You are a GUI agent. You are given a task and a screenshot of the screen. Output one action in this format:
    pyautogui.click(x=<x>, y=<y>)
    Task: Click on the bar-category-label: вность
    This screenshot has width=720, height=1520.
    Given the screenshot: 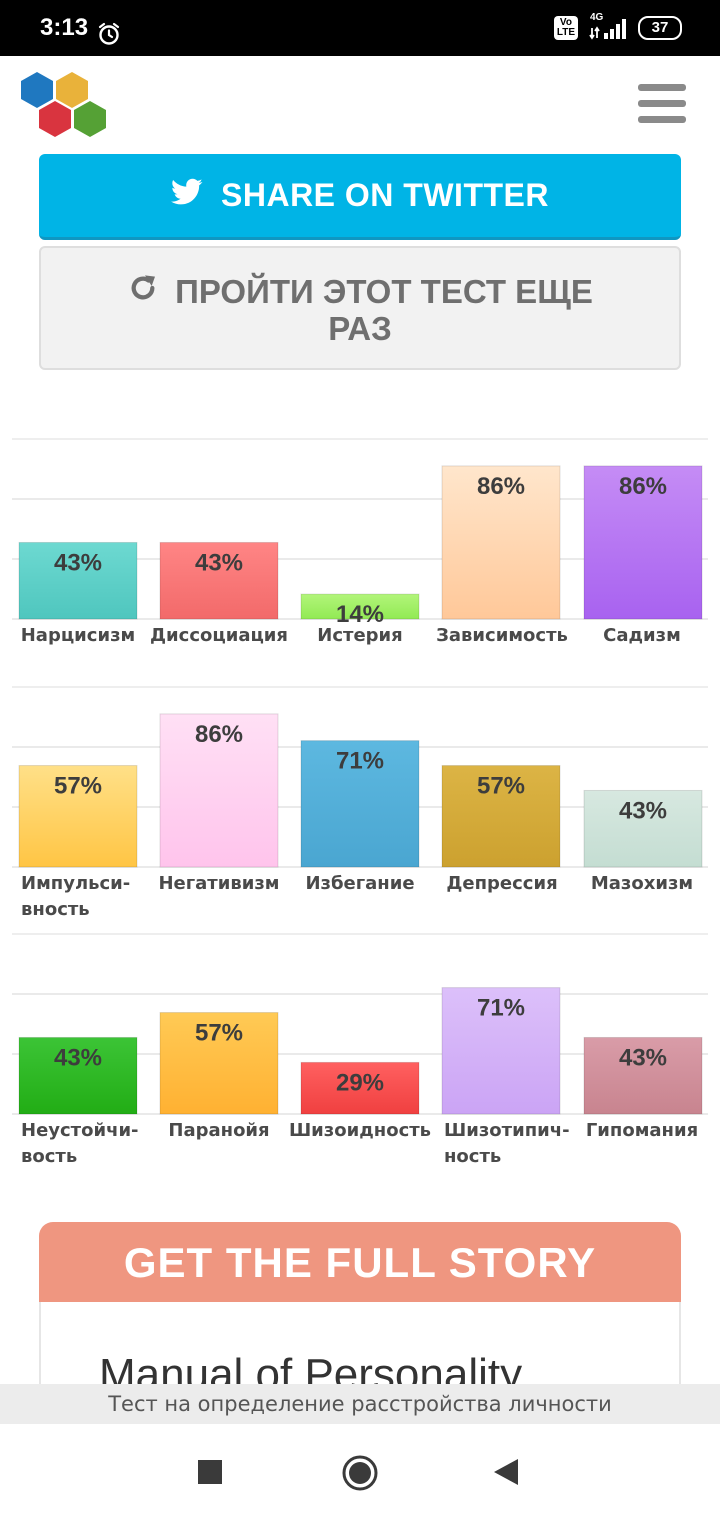 What is the action you would take?
    pyautogui.click(x=55, y=909)
    